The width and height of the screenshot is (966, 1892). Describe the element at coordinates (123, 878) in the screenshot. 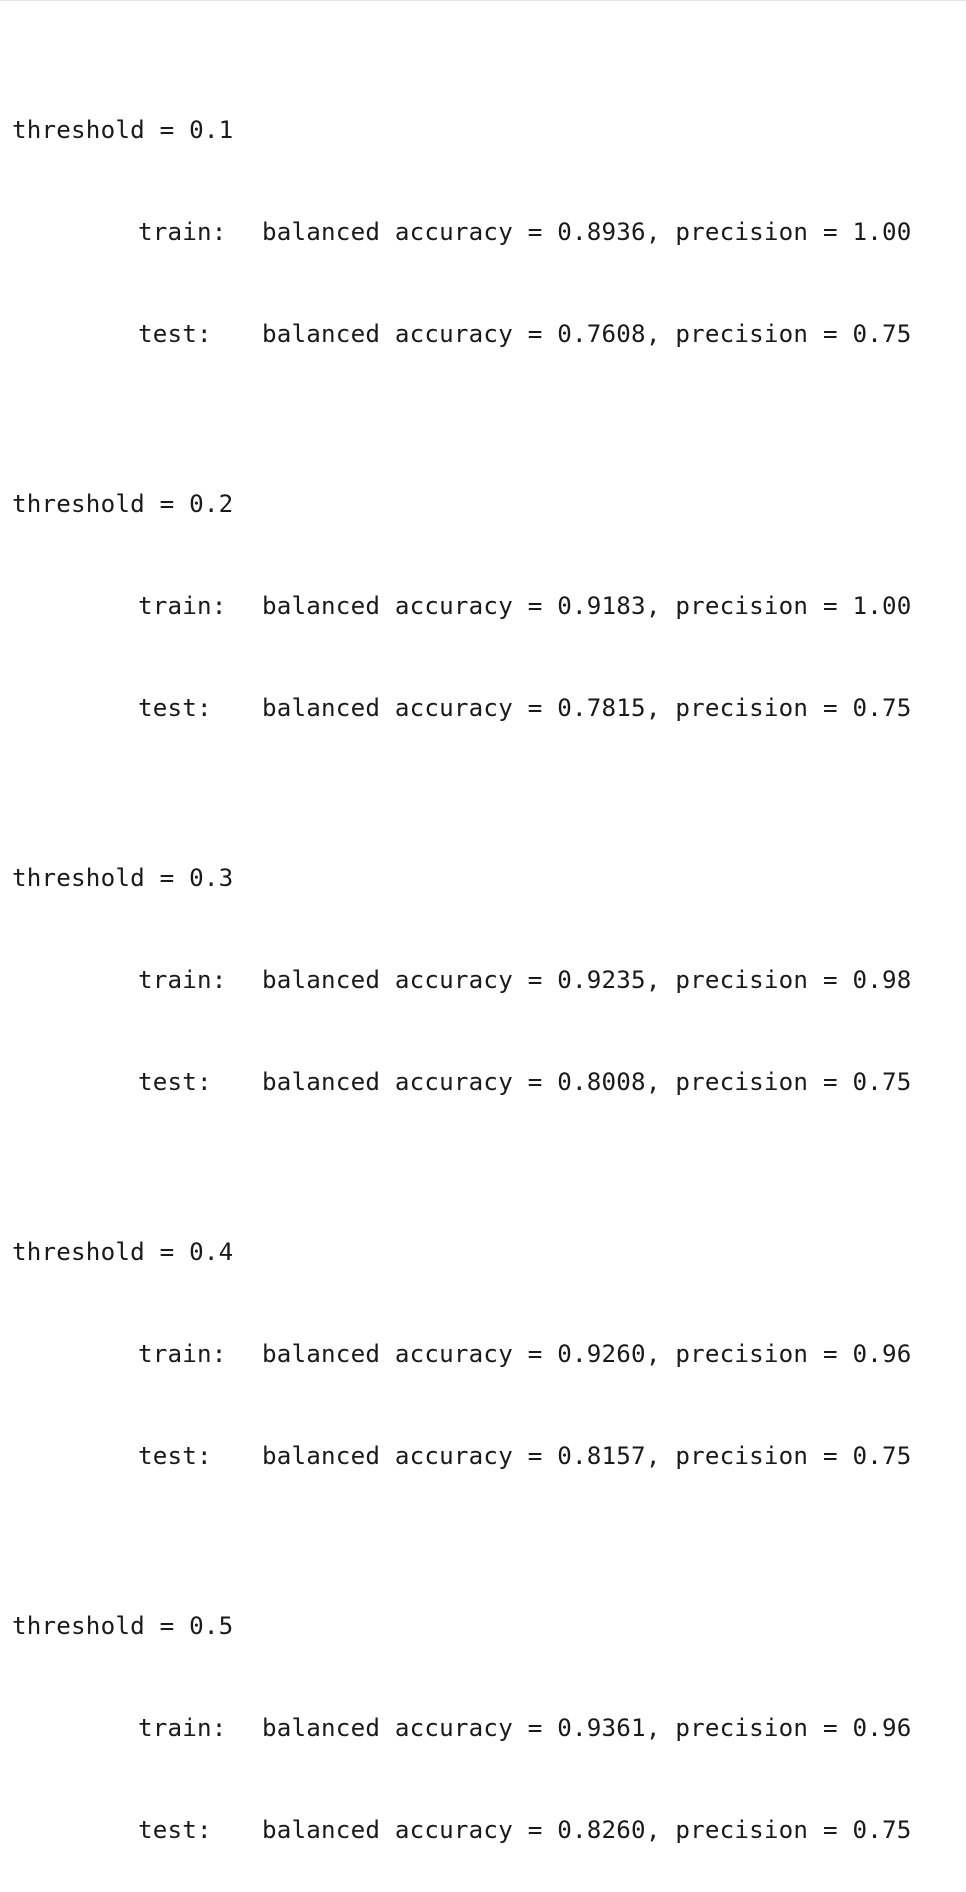

I see `threshold-line: threshold = 0.3` at that location.